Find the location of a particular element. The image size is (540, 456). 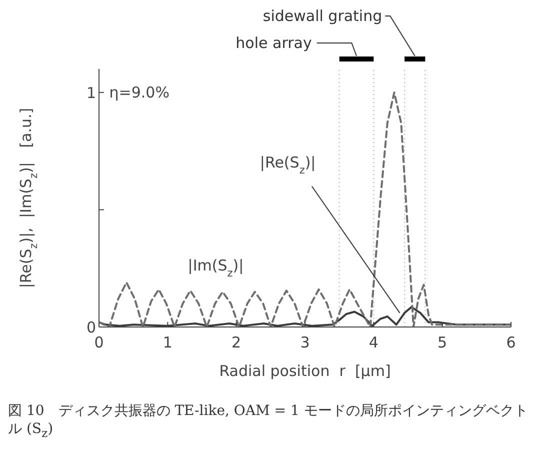

x-tick-label: 4 is located at coordinates (373, 343).